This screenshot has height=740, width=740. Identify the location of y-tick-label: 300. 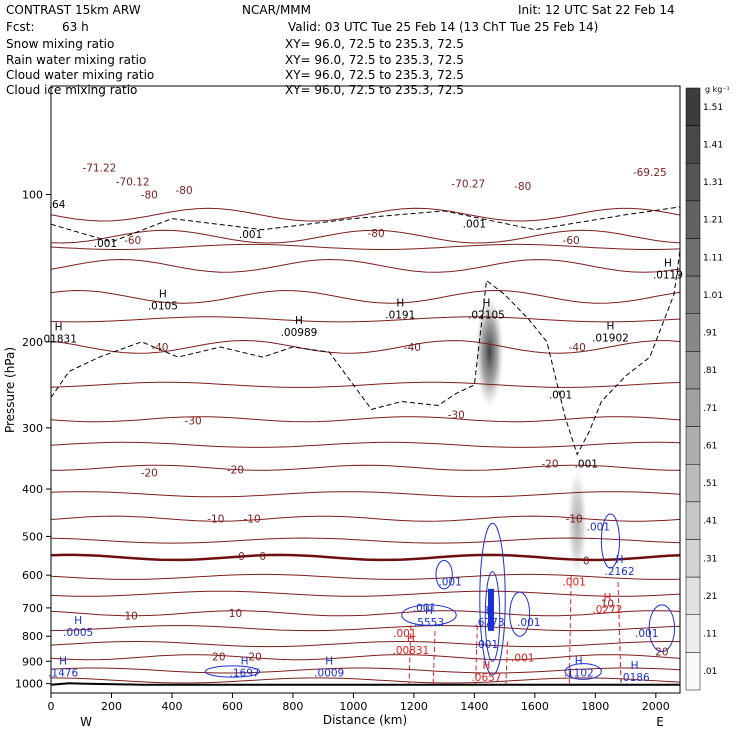
(32, 428).